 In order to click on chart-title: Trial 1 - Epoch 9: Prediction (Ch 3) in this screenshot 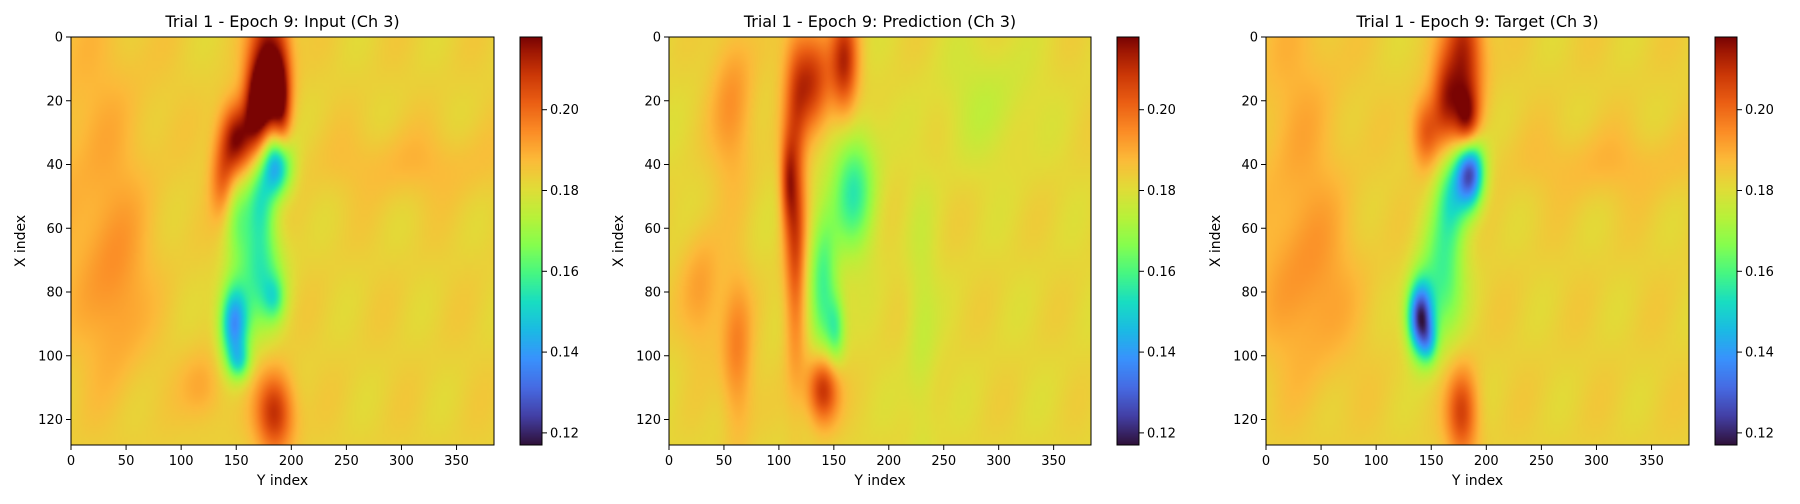, I will do `click(879, 21)`.